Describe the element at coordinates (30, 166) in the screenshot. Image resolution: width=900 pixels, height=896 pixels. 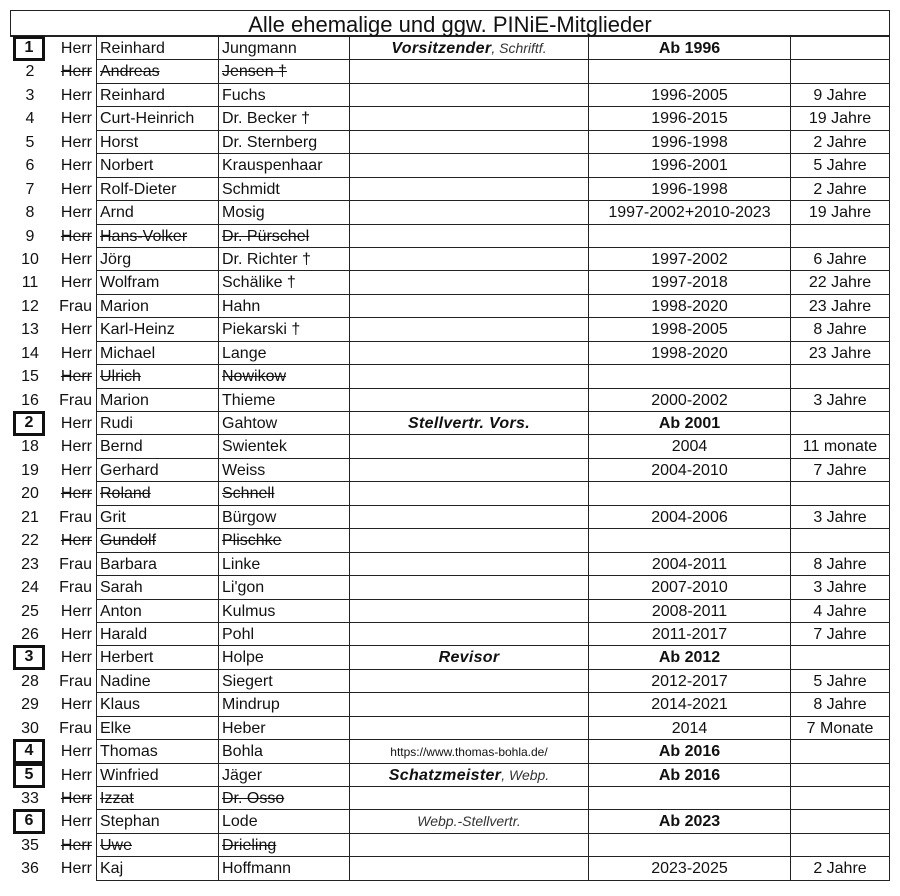
I see `member-number: 6` at that location.